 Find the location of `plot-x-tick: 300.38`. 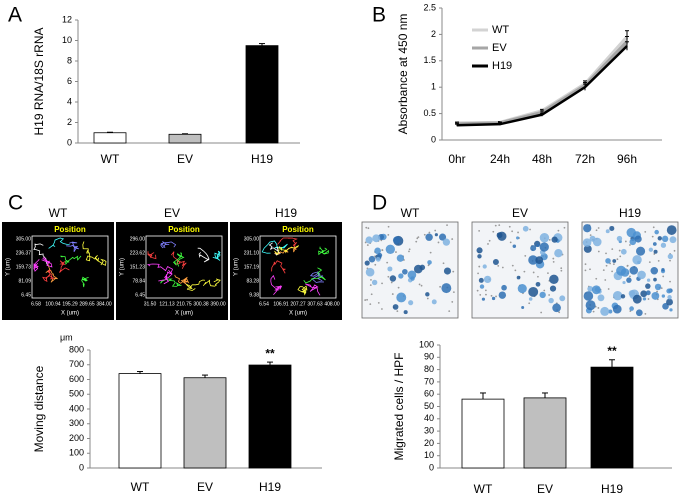

plot-x-tick: 300.38 is located at coordinates (201, 304).